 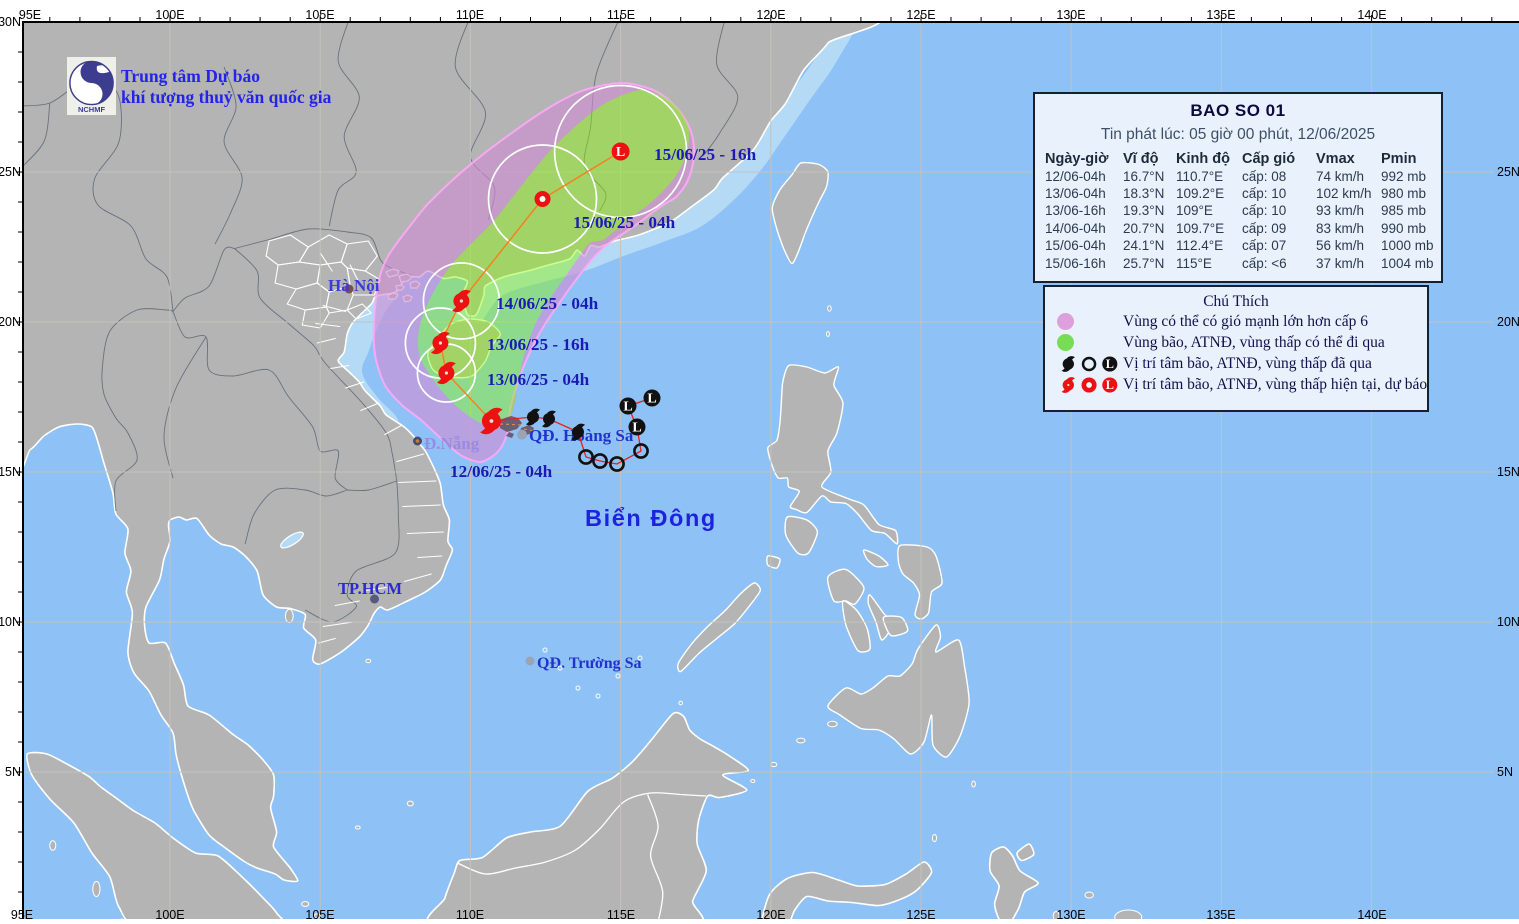 I want to click on svg-text: 14/06/25 - 04h, so click(x=547, y=303).